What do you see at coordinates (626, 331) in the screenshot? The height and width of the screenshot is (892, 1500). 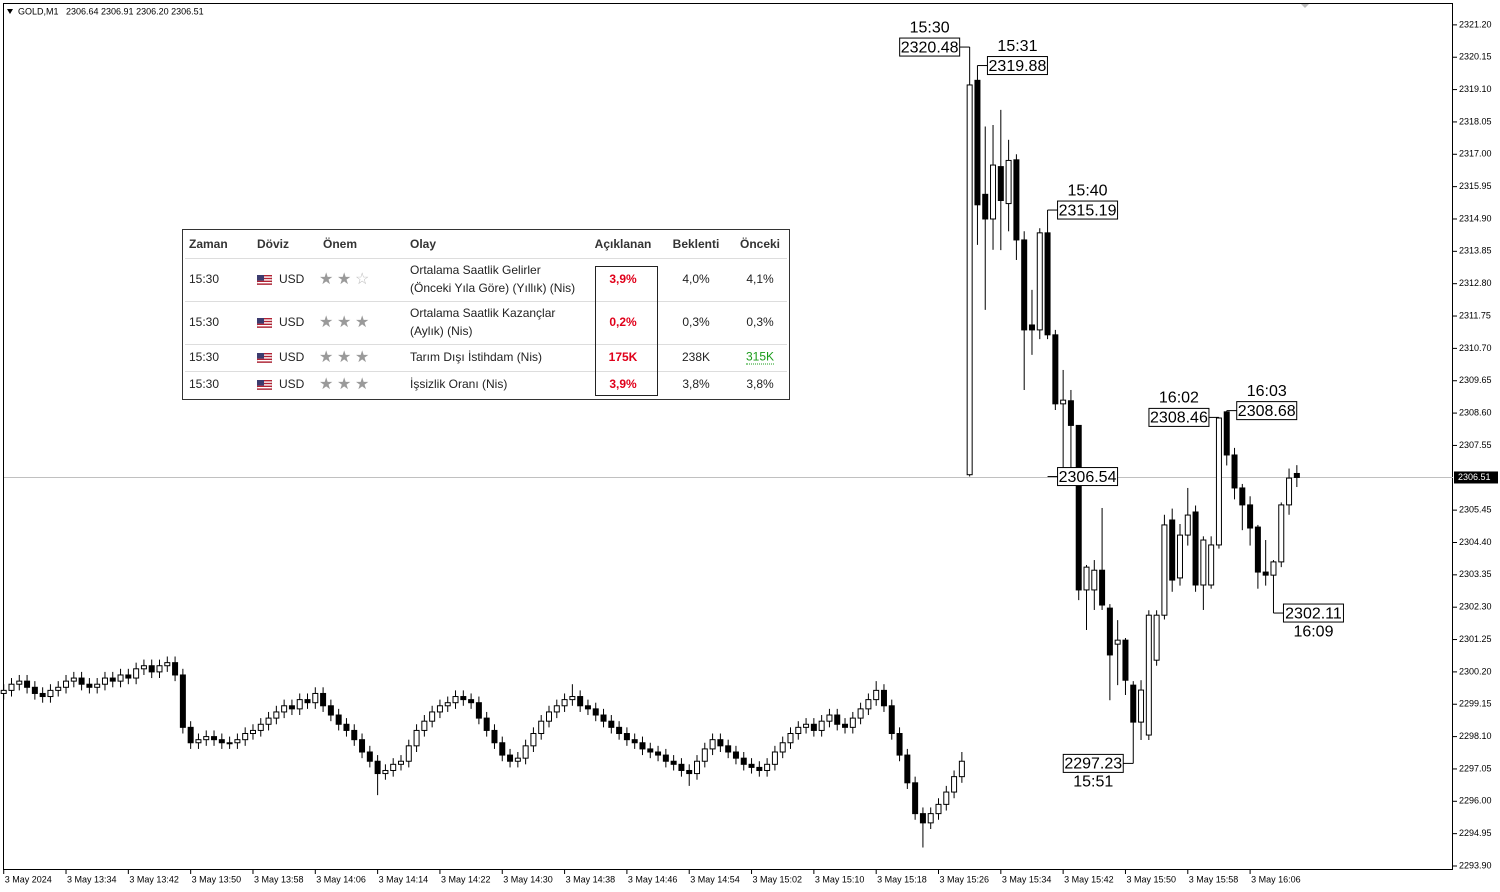 I see `actual-highlight` at bounding box center [626, 331].